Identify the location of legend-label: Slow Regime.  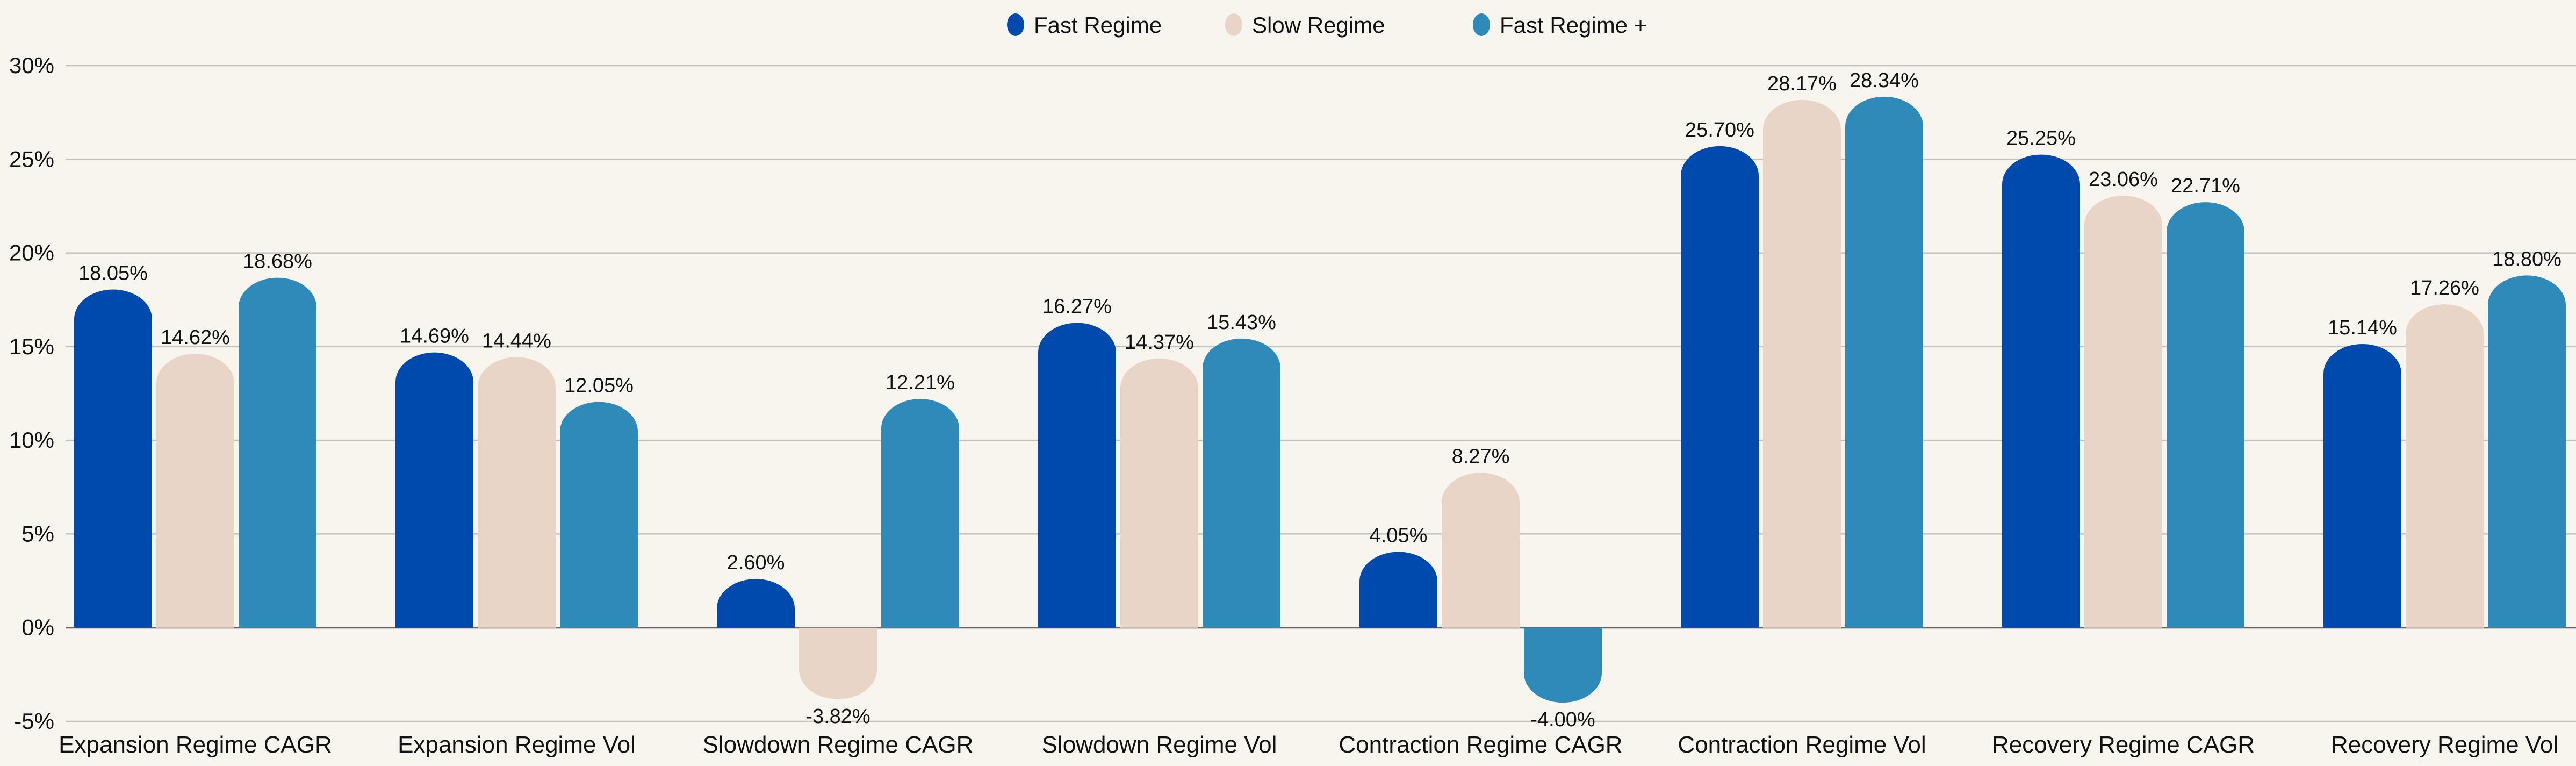
(1318, 25).